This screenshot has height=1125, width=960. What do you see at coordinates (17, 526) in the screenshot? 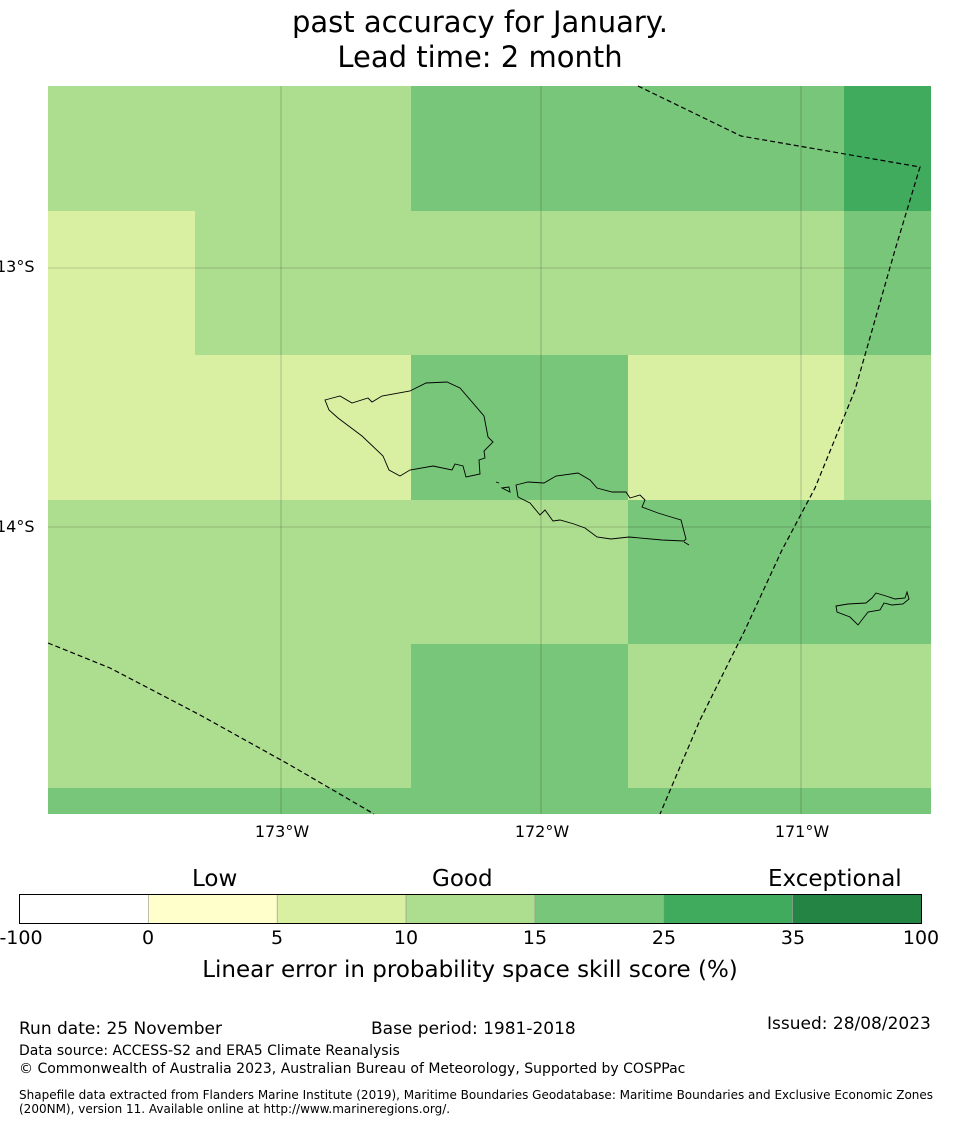
I see `lat-label-14s: 14°S` at bounding box center [17, 526].